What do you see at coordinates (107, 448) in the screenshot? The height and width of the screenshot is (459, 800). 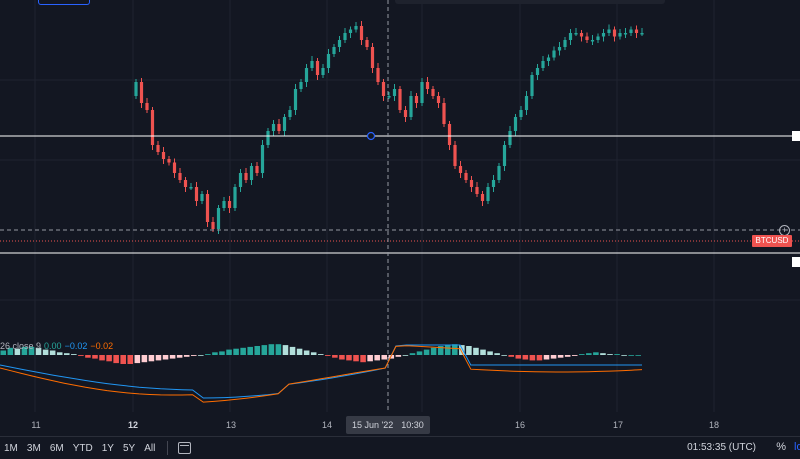 I see `range-1y-button: 1Y` at bounding box center [107, 448].